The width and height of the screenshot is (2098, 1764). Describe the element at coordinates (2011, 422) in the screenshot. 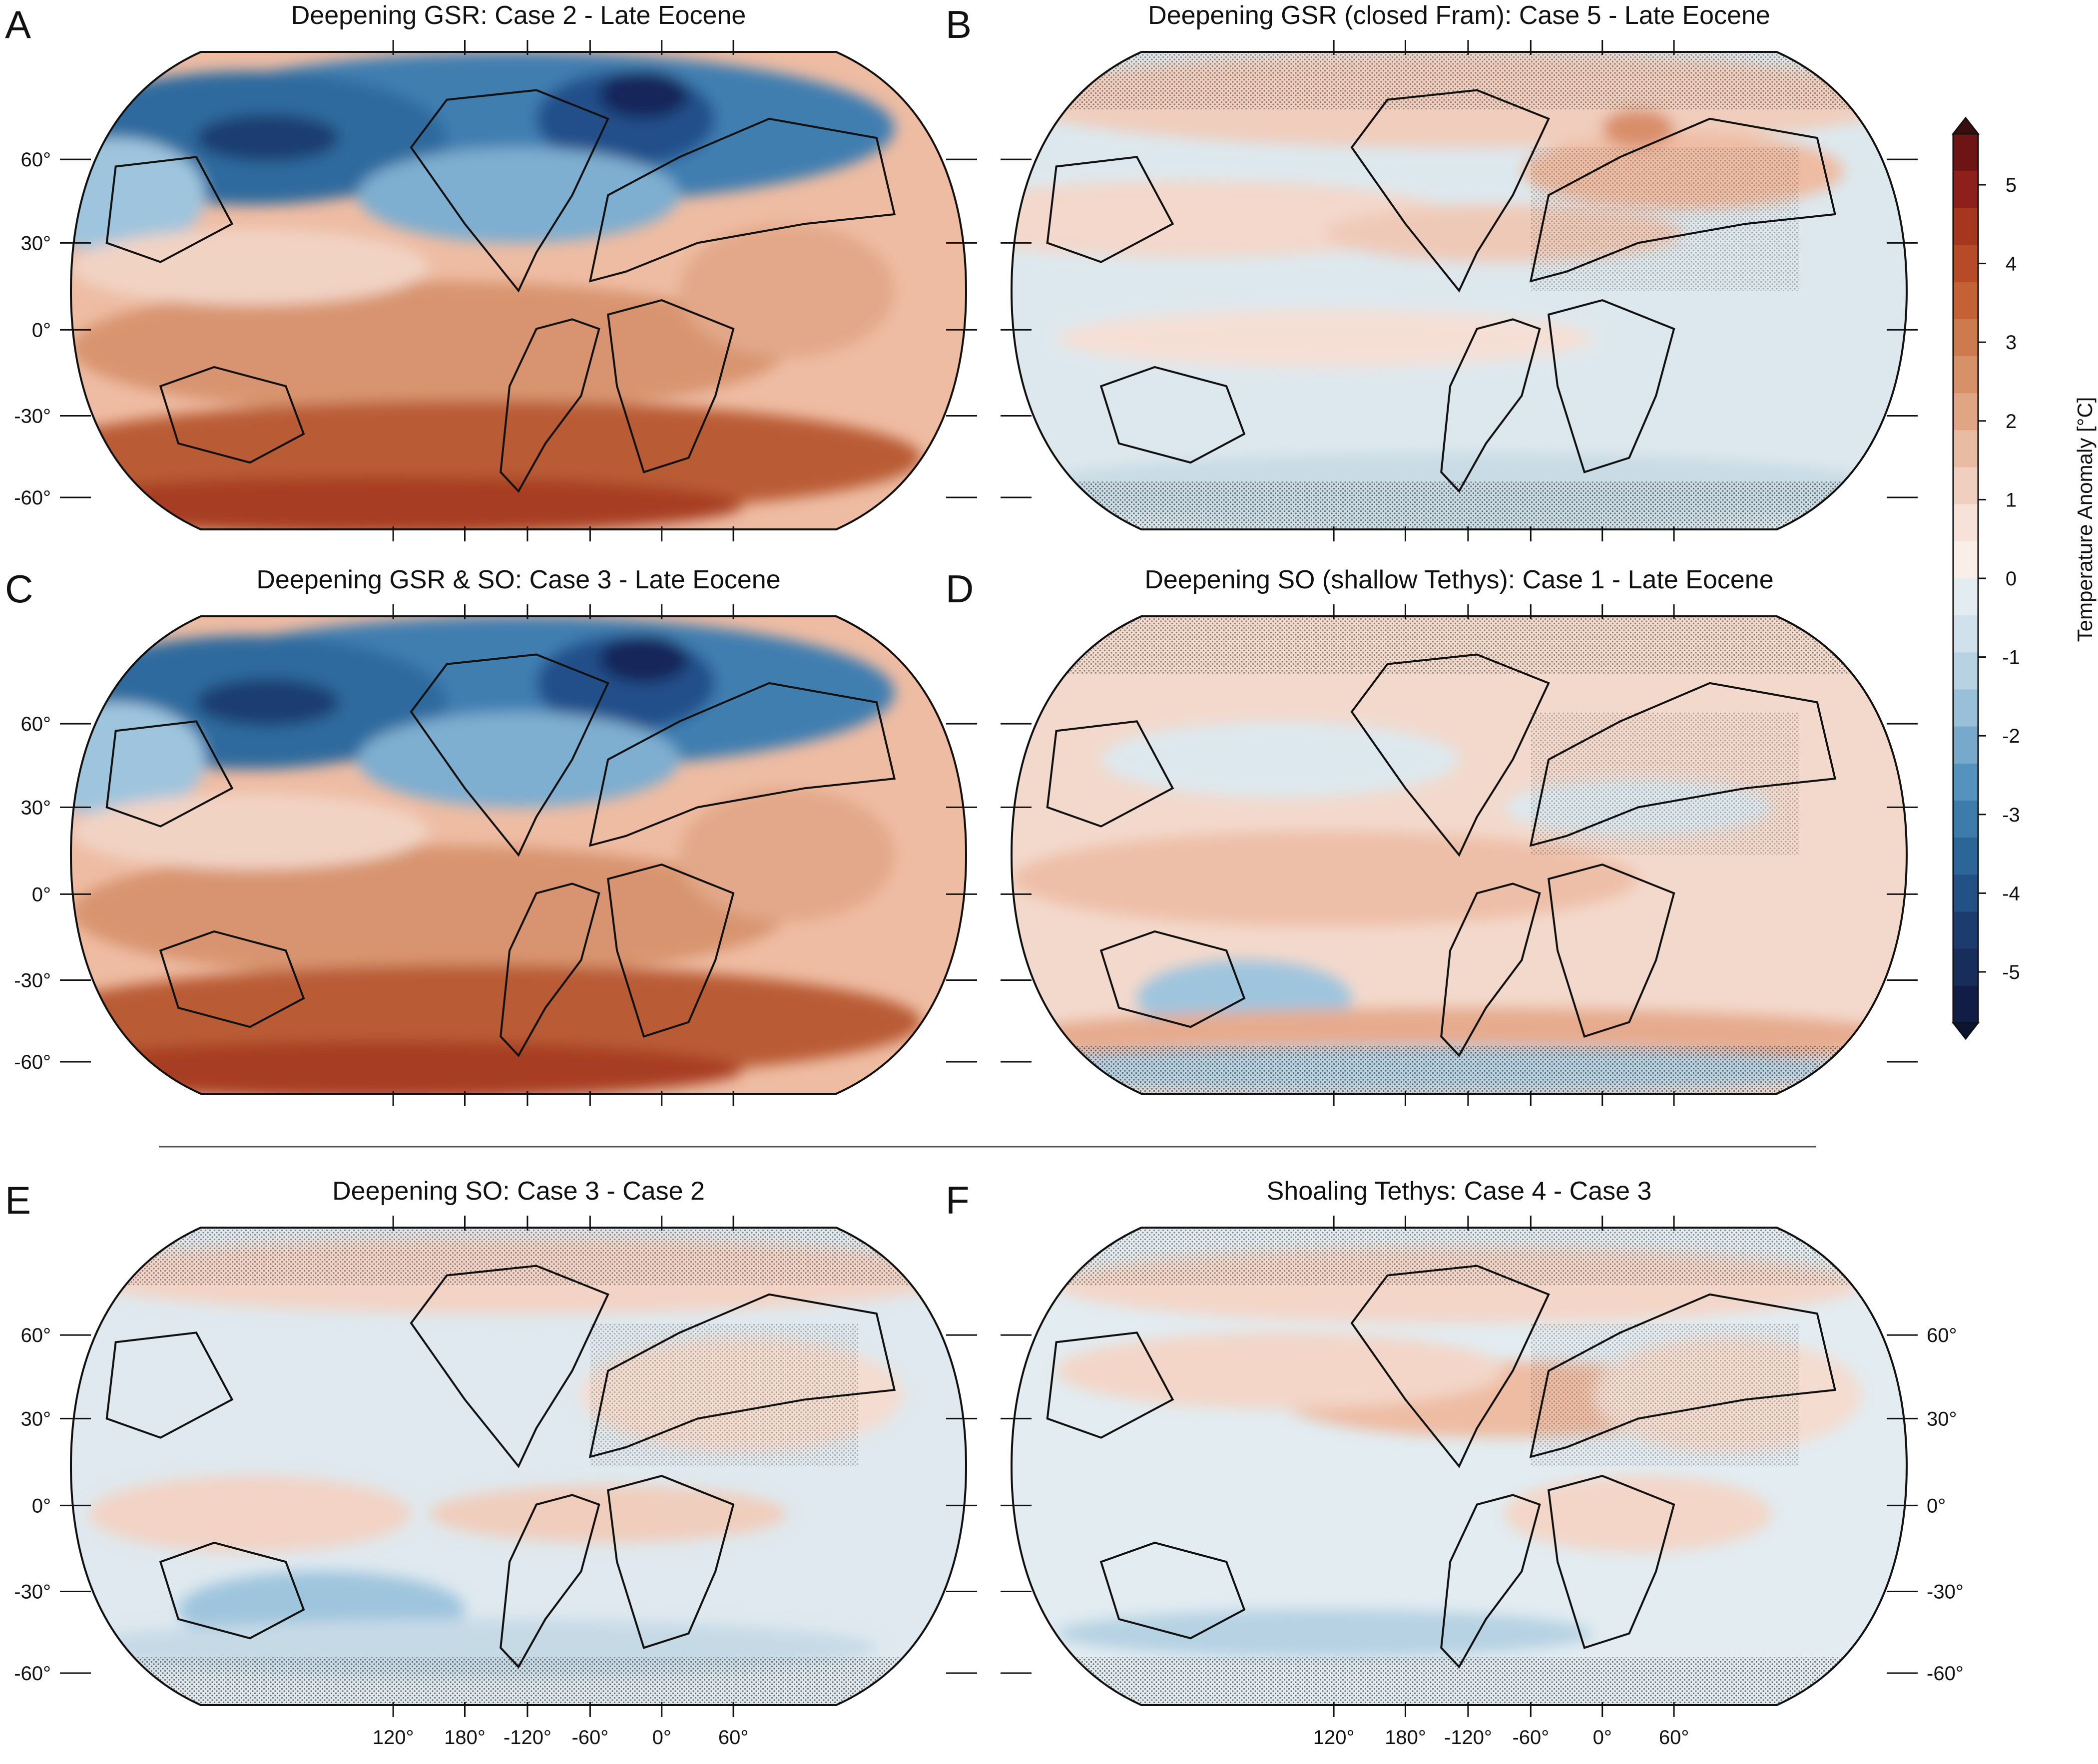

I see `colorbar-tick-label: 2` at that location.